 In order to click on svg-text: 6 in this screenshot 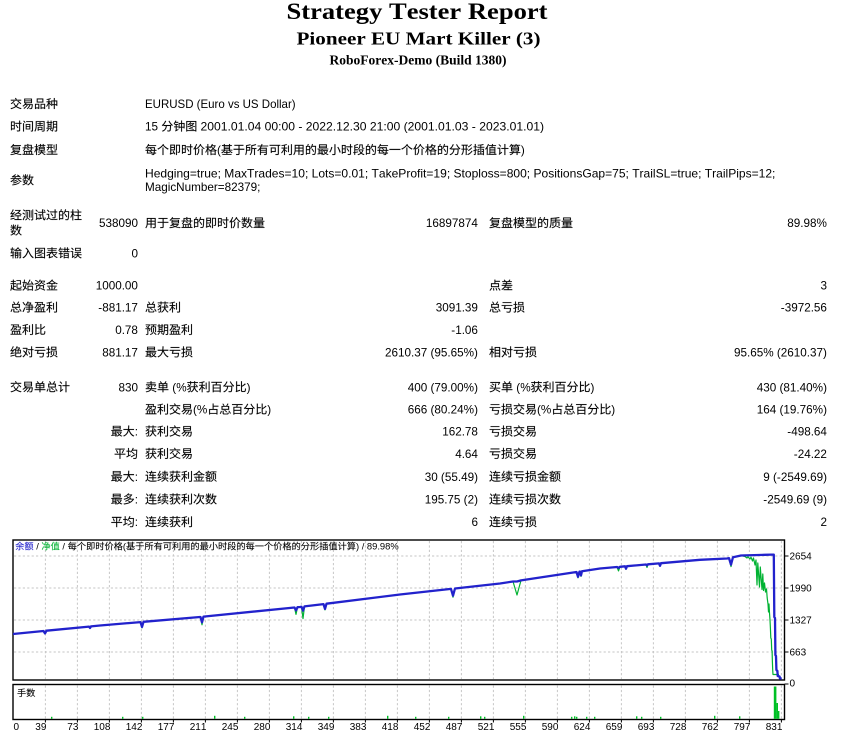, I will do `click(475, 522)`.